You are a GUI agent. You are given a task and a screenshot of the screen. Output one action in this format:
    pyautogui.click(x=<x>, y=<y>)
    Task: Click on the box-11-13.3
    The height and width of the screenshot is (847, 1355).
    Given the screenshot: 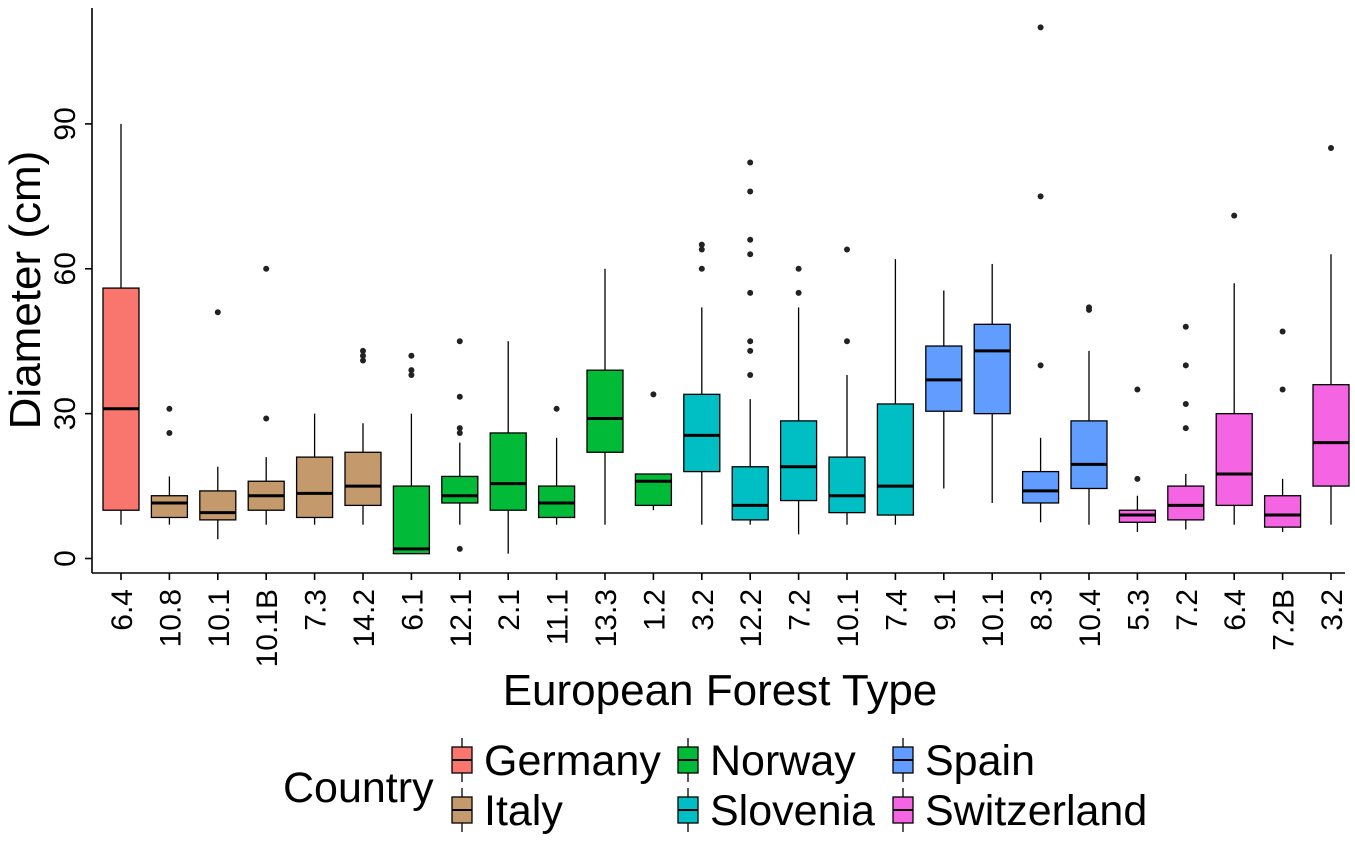 What is the action you would take?
    pyautogui.click(x=605, y=396)
    